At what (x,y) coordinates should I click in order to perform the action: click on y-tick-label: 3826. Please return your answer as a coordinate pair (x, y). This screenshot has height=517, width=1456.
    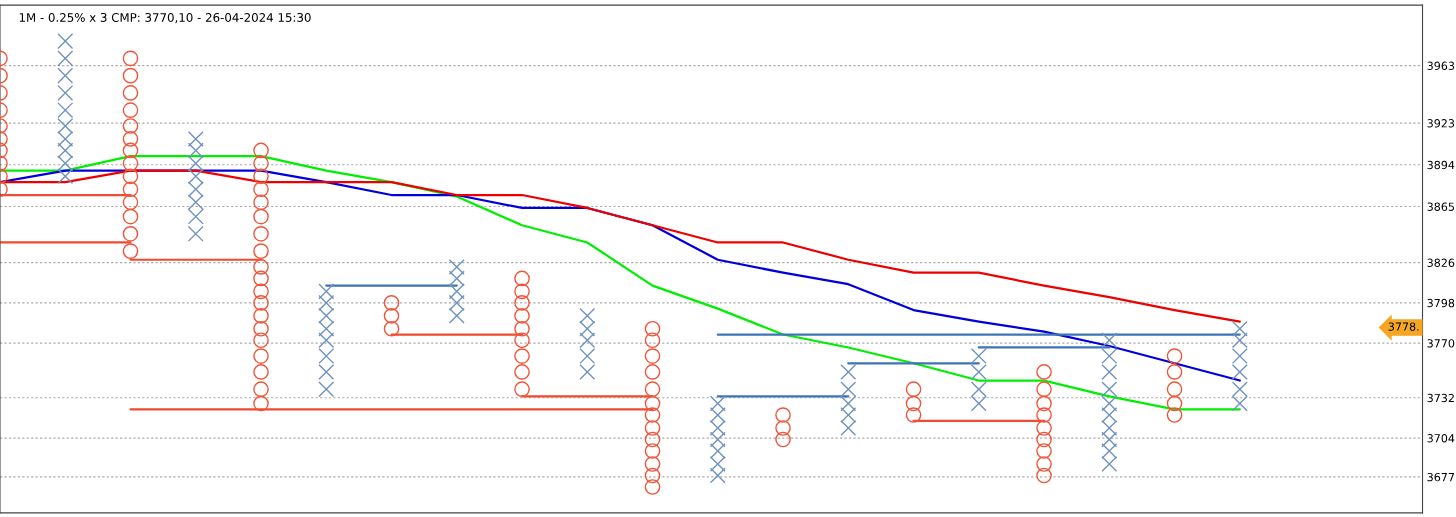
    Looking at the image, I should click on (1441, 262).